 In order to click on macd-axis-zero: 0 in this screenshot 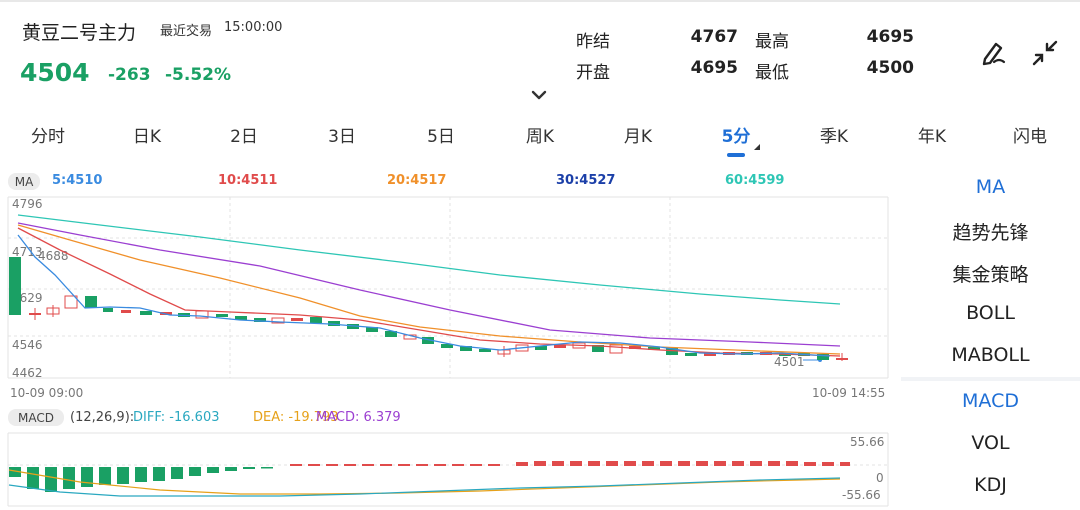, I will do `click(880, 478)`.